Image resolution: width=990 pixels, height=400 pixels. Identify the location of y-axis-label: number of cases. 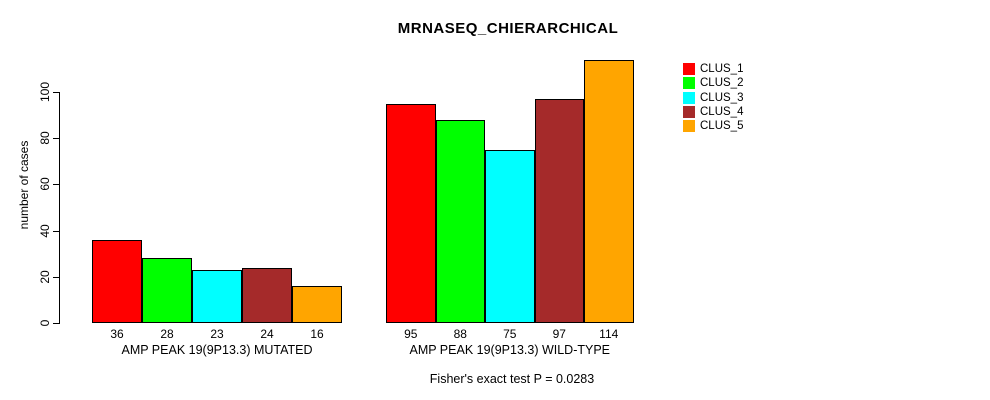
(24, 185).